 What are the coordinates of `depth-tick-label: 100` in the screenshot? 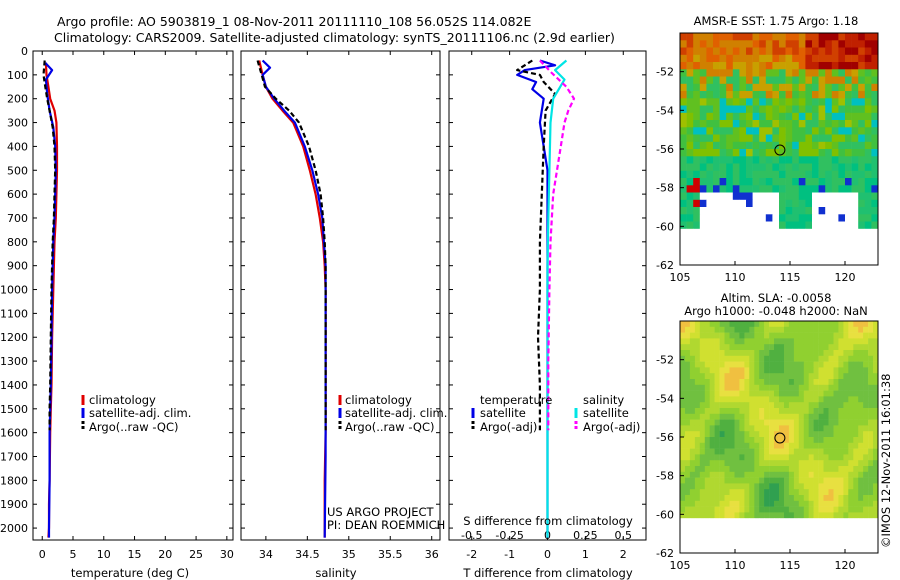 It's located at (17, 75).